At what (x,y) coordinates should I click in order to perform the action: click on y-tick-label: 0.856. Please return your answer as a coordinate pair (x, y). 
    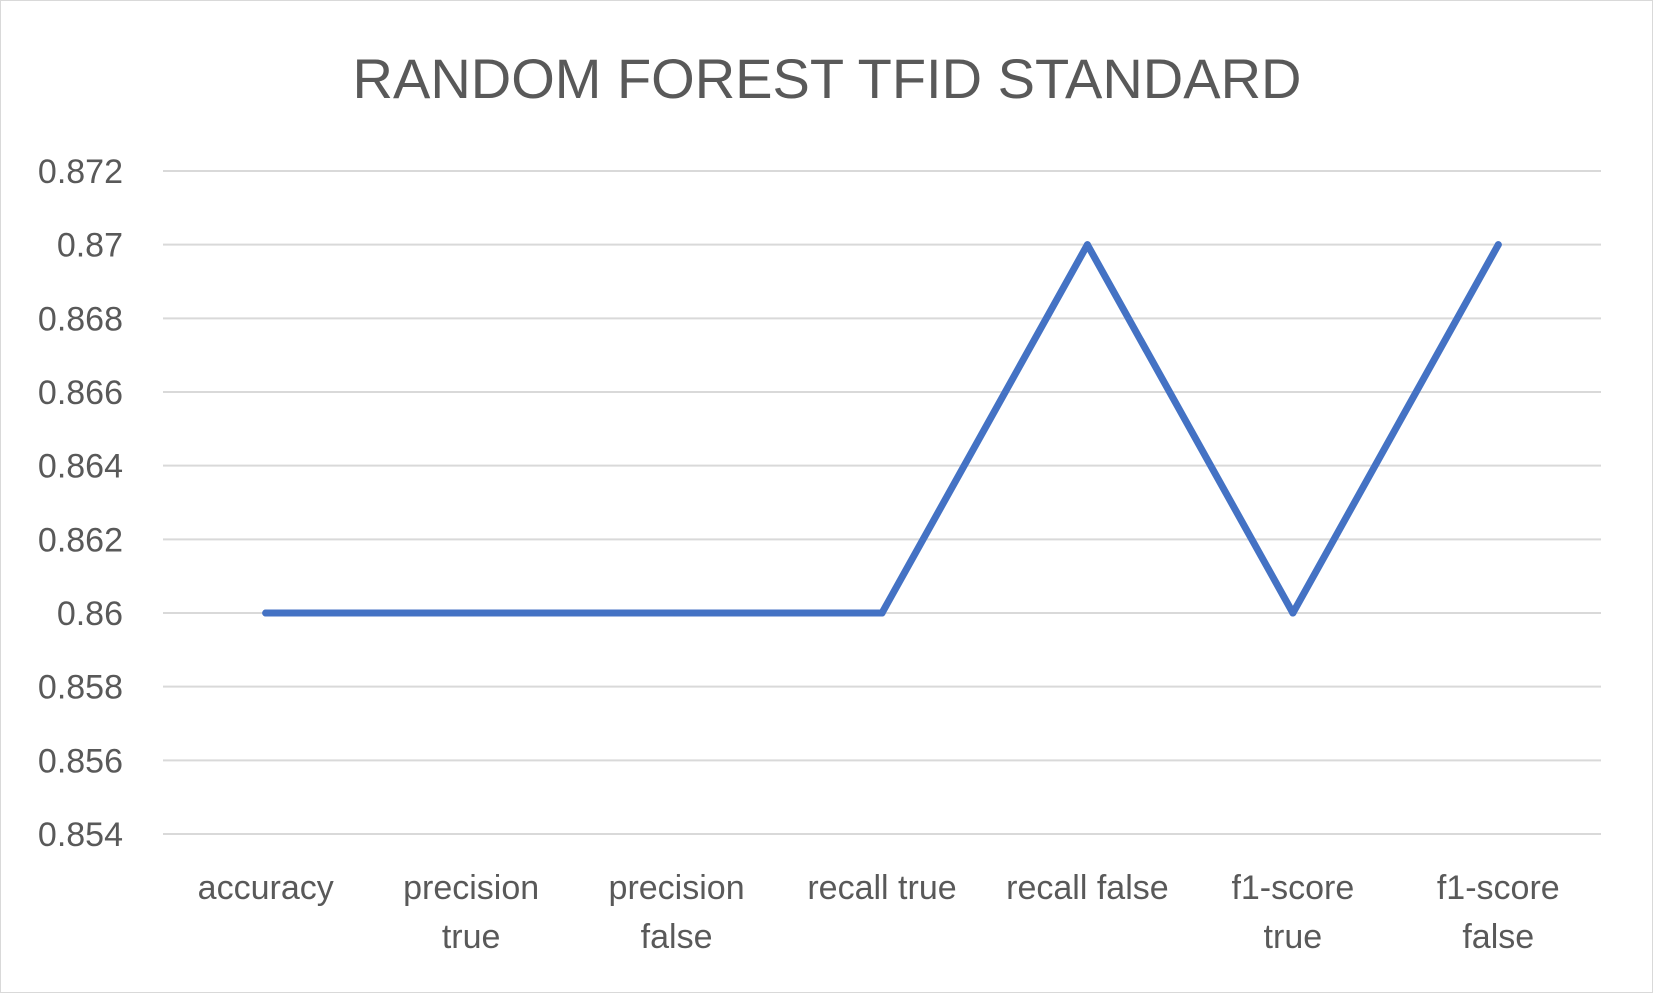
    Looking at the image, I should click on (80, 761).